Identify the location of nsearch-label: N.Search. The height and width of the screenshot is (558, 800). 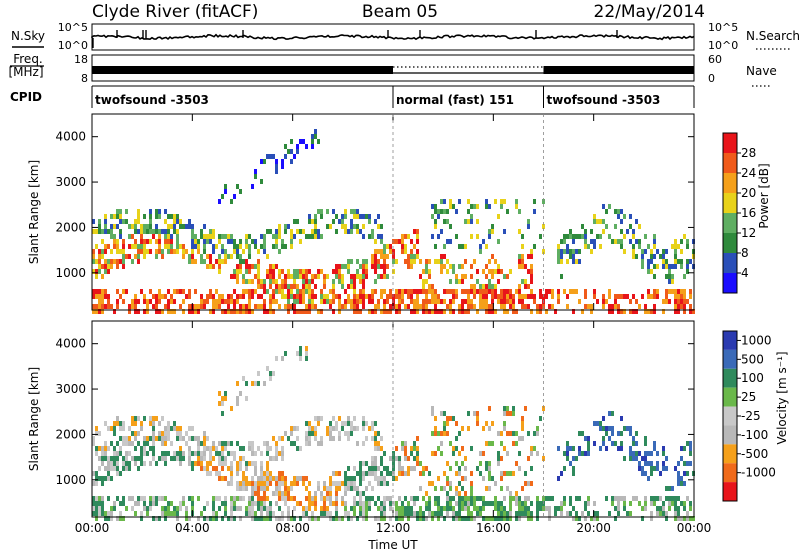
(773, 36).